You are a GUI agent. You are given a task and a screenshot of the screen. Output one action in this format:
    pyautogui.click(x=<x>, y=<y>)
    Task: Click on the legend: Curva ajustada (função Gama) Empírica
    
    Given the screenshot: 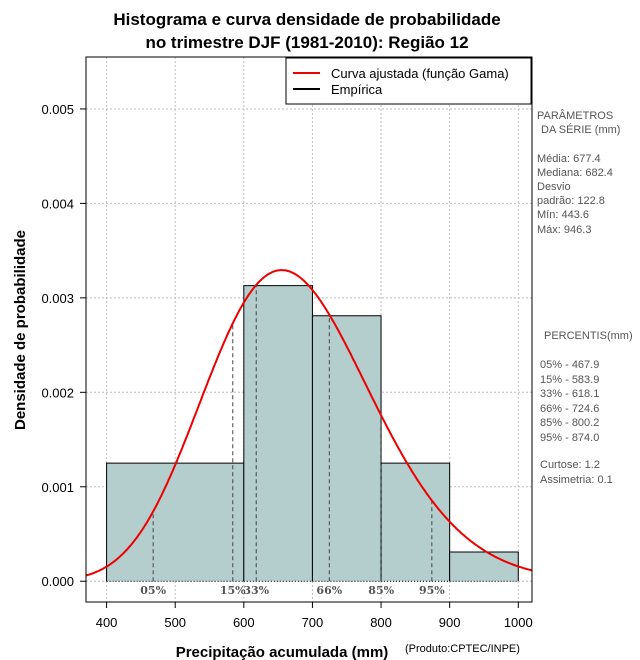 What is the action you would take?
    pyautogui.click(x=408, y=81)
    